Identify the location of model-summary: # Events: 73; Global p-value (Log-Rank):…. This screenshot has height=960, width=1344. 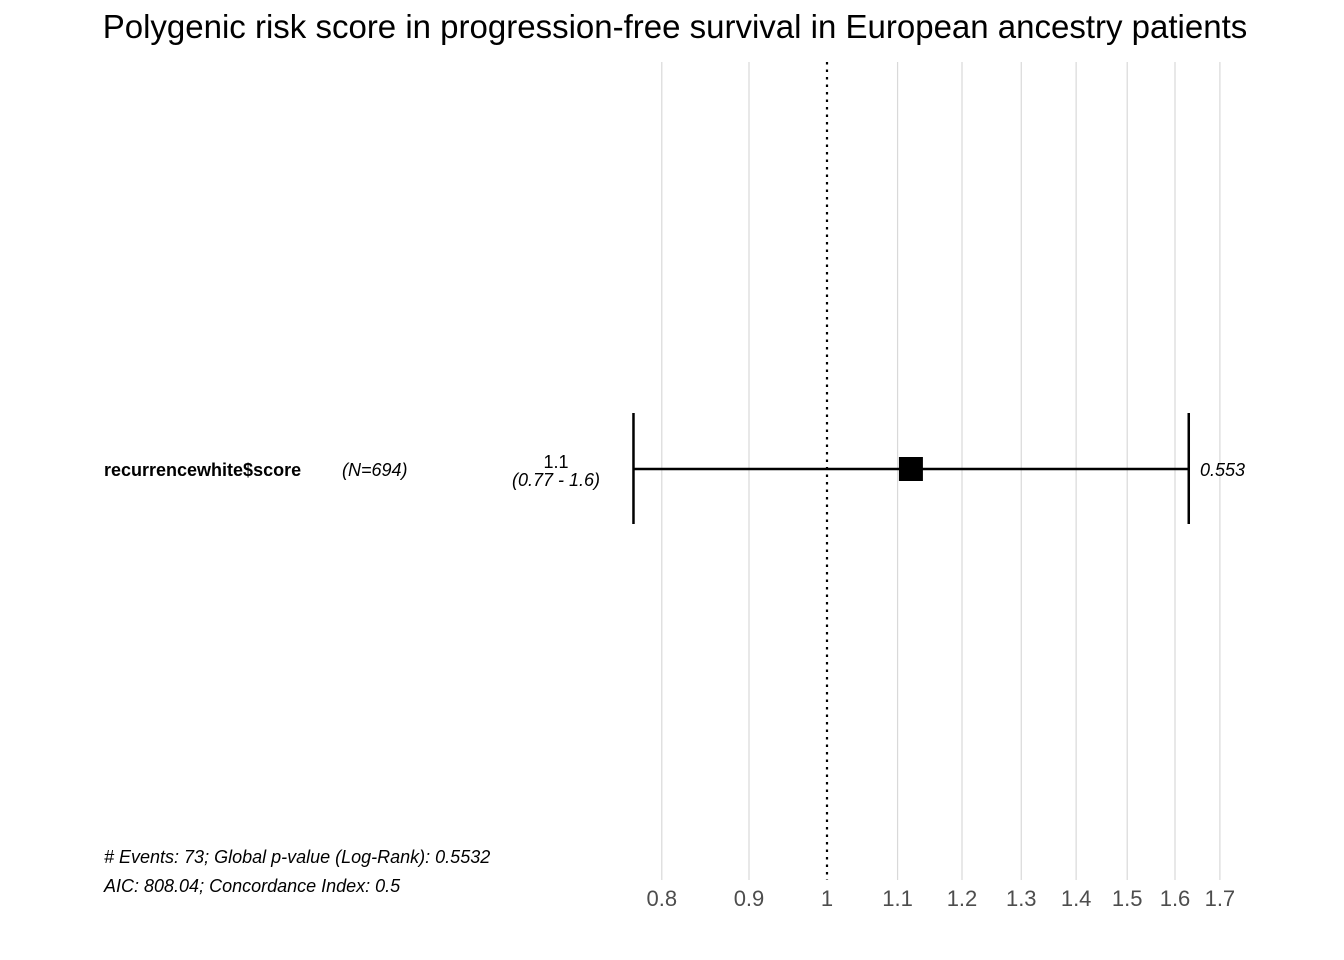
(296, 871).